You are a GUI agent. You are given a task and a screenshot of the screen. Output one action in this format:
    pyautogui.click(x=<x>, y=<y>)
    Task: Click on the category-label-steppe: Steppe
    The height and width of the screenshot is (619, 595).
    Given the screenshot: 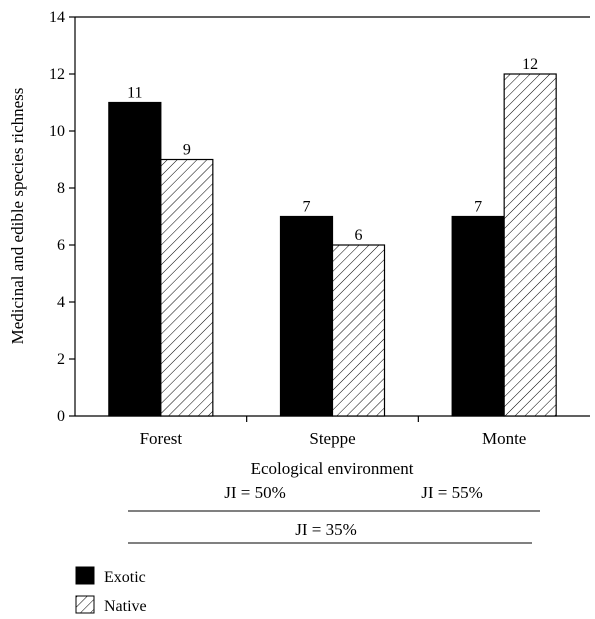 What is the action you would take?
    pyautogui.click(x=332, y=438)
    